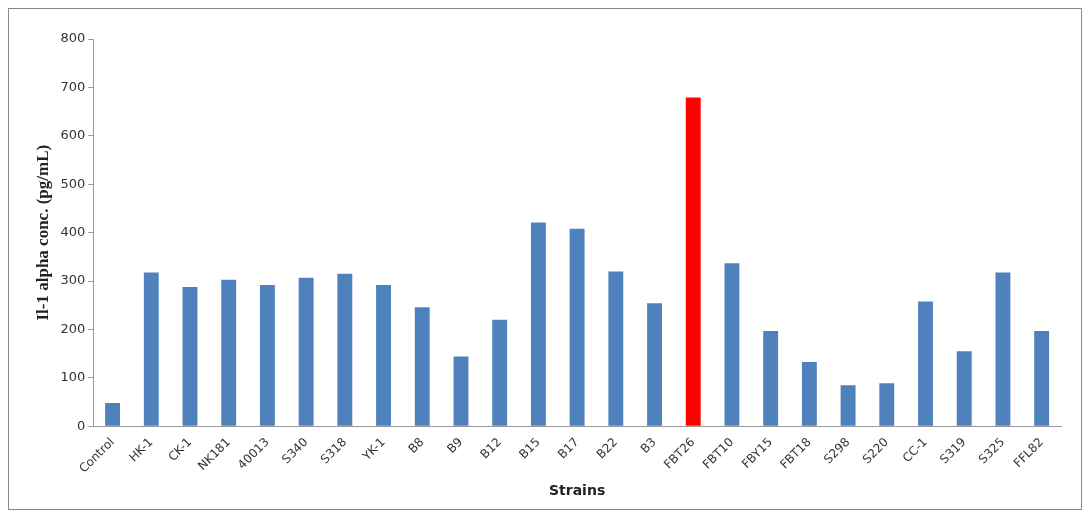  I want to click on y-tick-label: 300, so click(73, 280).